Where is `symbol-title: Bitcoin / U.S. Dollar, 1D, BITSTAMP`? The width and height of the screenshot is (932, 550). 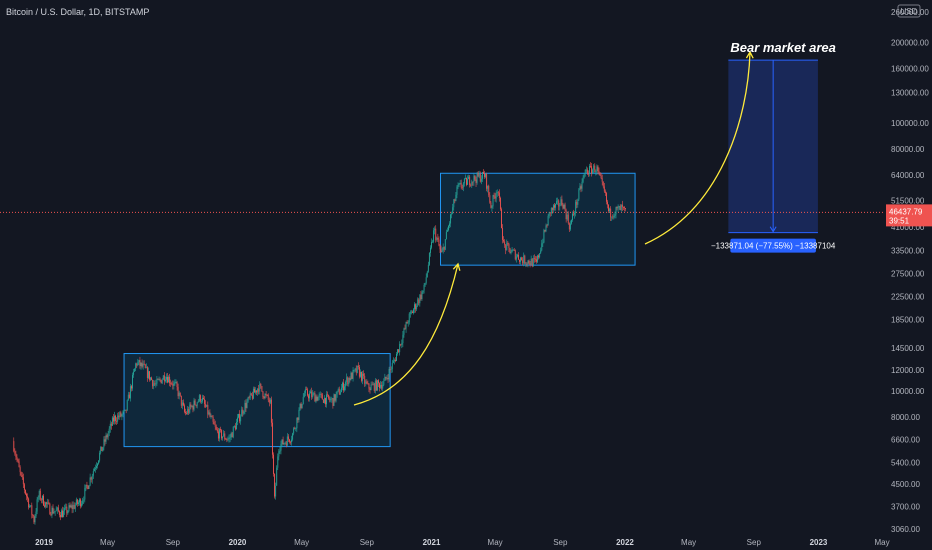
symbol-title: Bitcoin / U.S. Dollar, 1D, BITSTAMP is located at coordinates (77, 12).